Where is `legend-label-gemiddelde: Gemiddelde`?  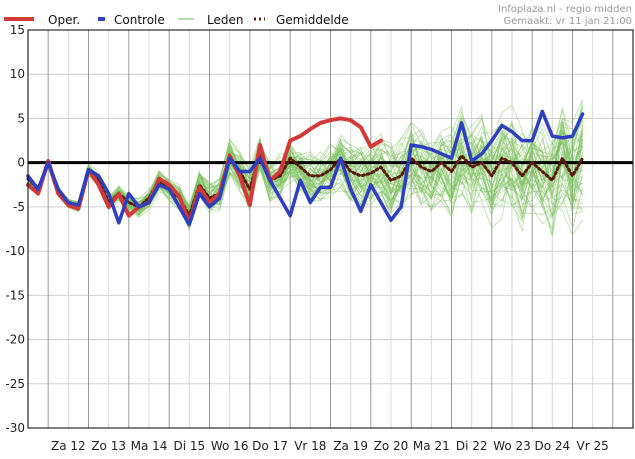
legend-label-gemiddelde: Gemiddelde is located at coordinates (312, 20).